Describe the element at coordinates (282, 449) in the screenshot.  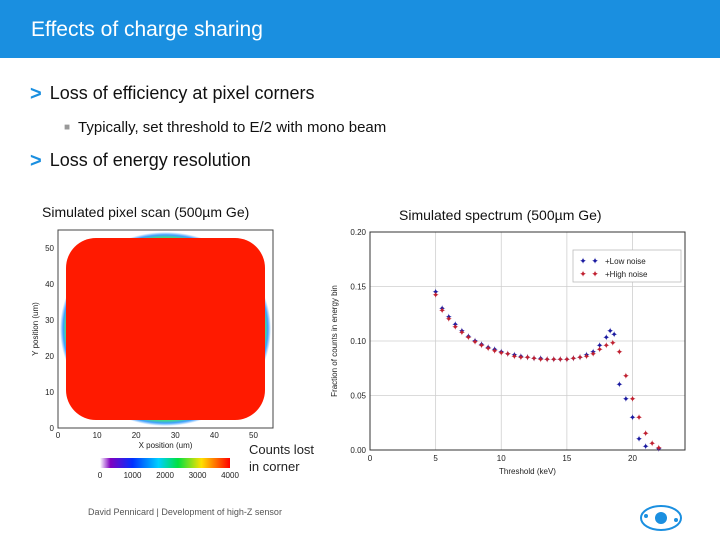
I see `annotation-line1: Counts lost` at that location.